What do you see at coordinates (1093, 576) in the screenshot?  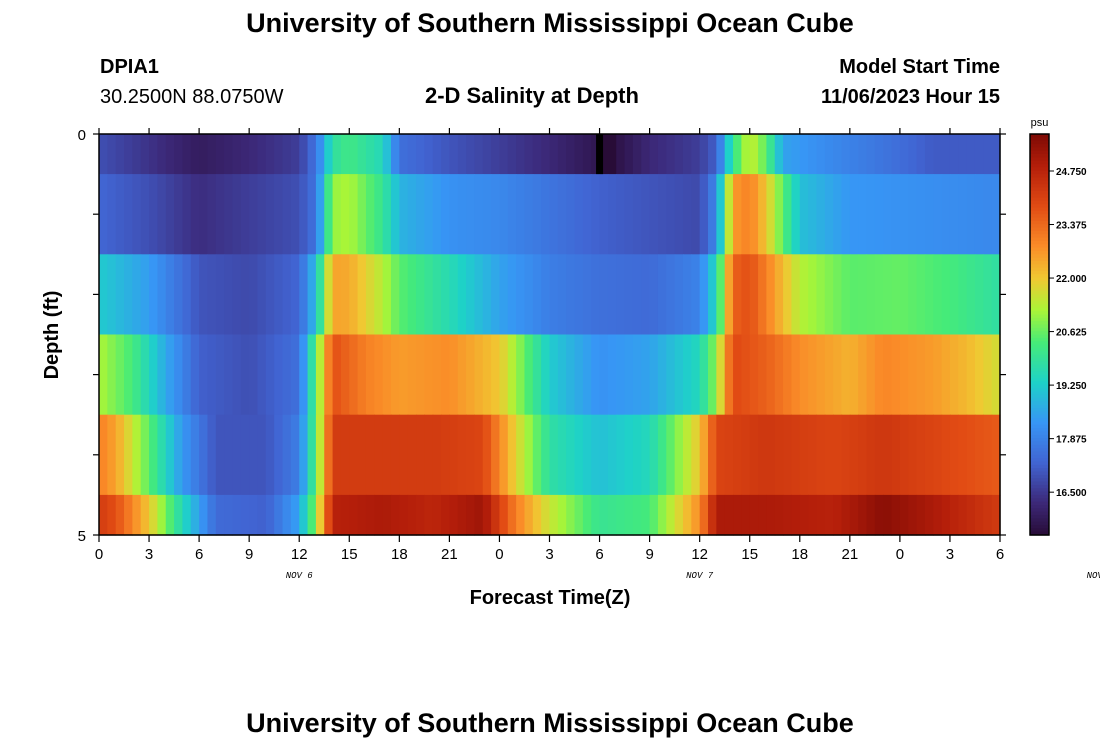 I see `date-label: NOV 8` at bounding box center [1093, 576].